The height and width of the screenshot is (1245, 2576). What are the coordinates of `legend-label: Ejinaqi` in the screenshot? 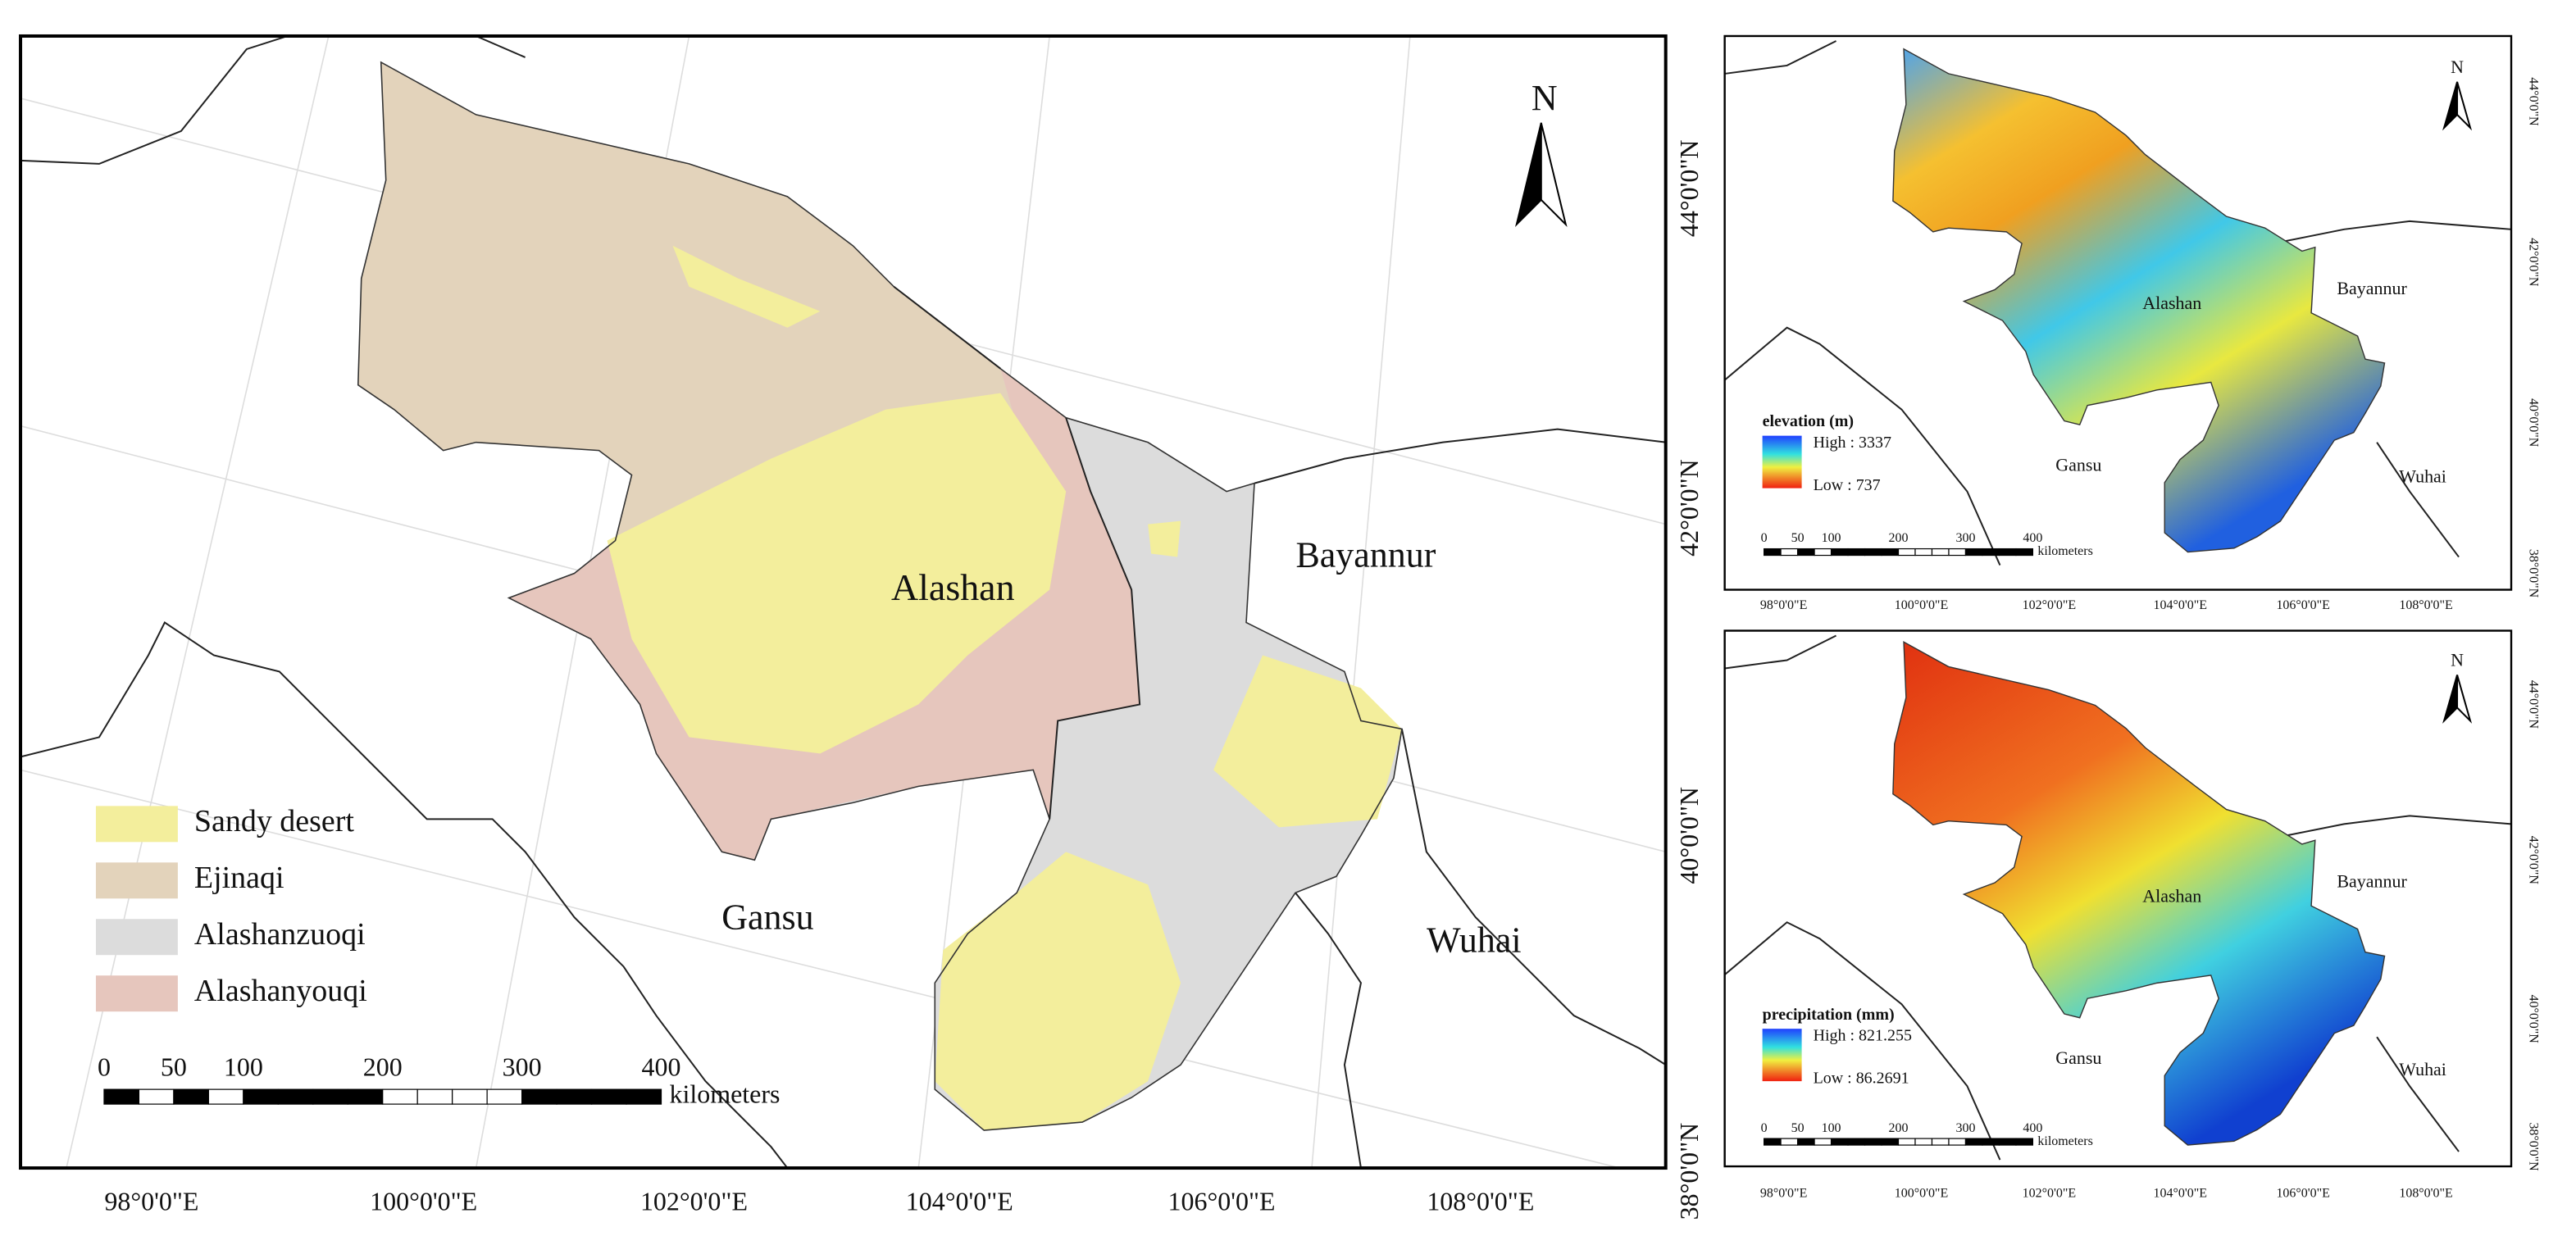 It's located at (239, 878).